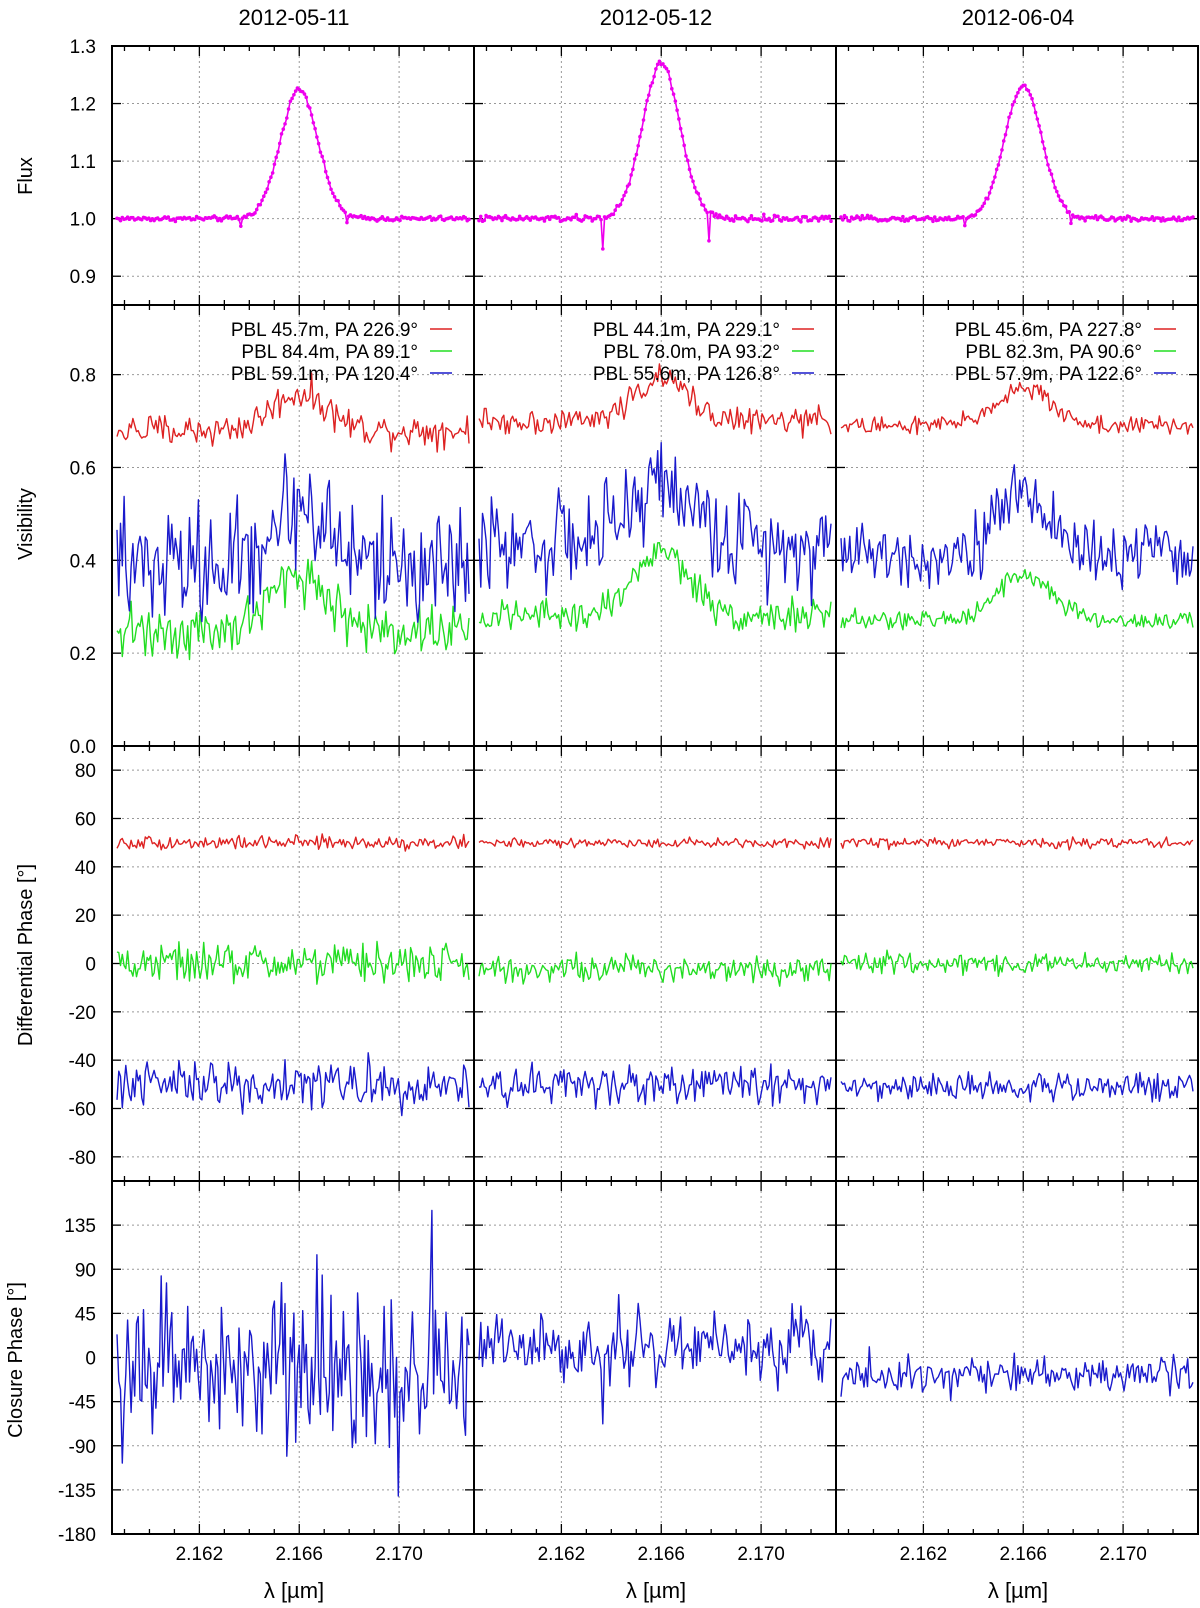 The width and height of the screenshot is (1200, 1608). Describe the element at coordinates (686, 330) in the screenshot. I see `legend-label-1: PBL 44.1m, PA 229.1°` at that location.